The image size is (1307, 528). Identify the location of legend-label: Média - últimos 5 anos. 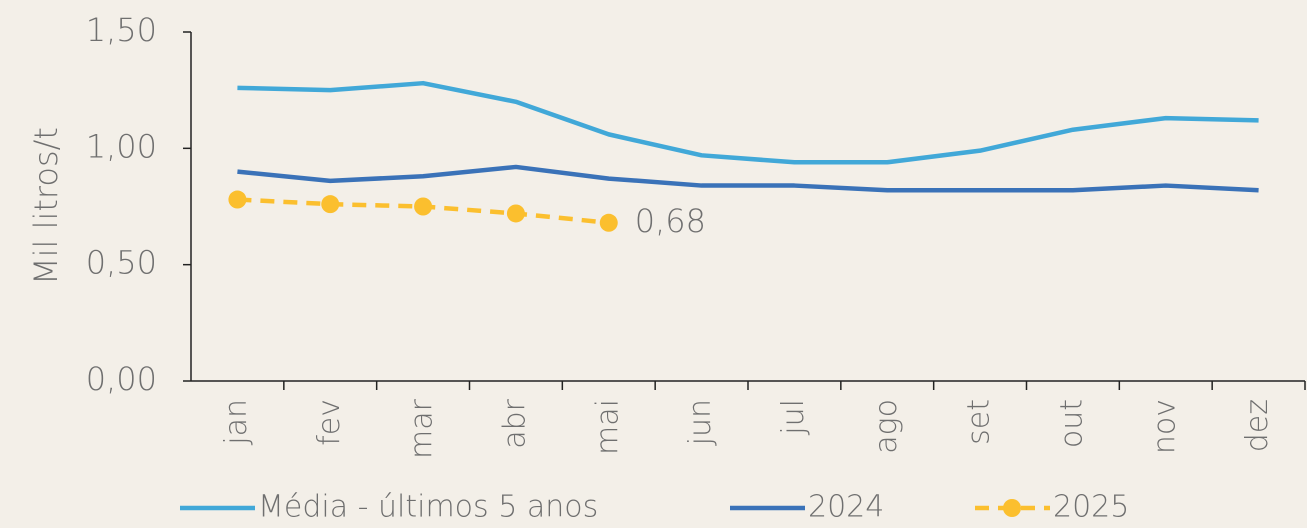
(428, 507).